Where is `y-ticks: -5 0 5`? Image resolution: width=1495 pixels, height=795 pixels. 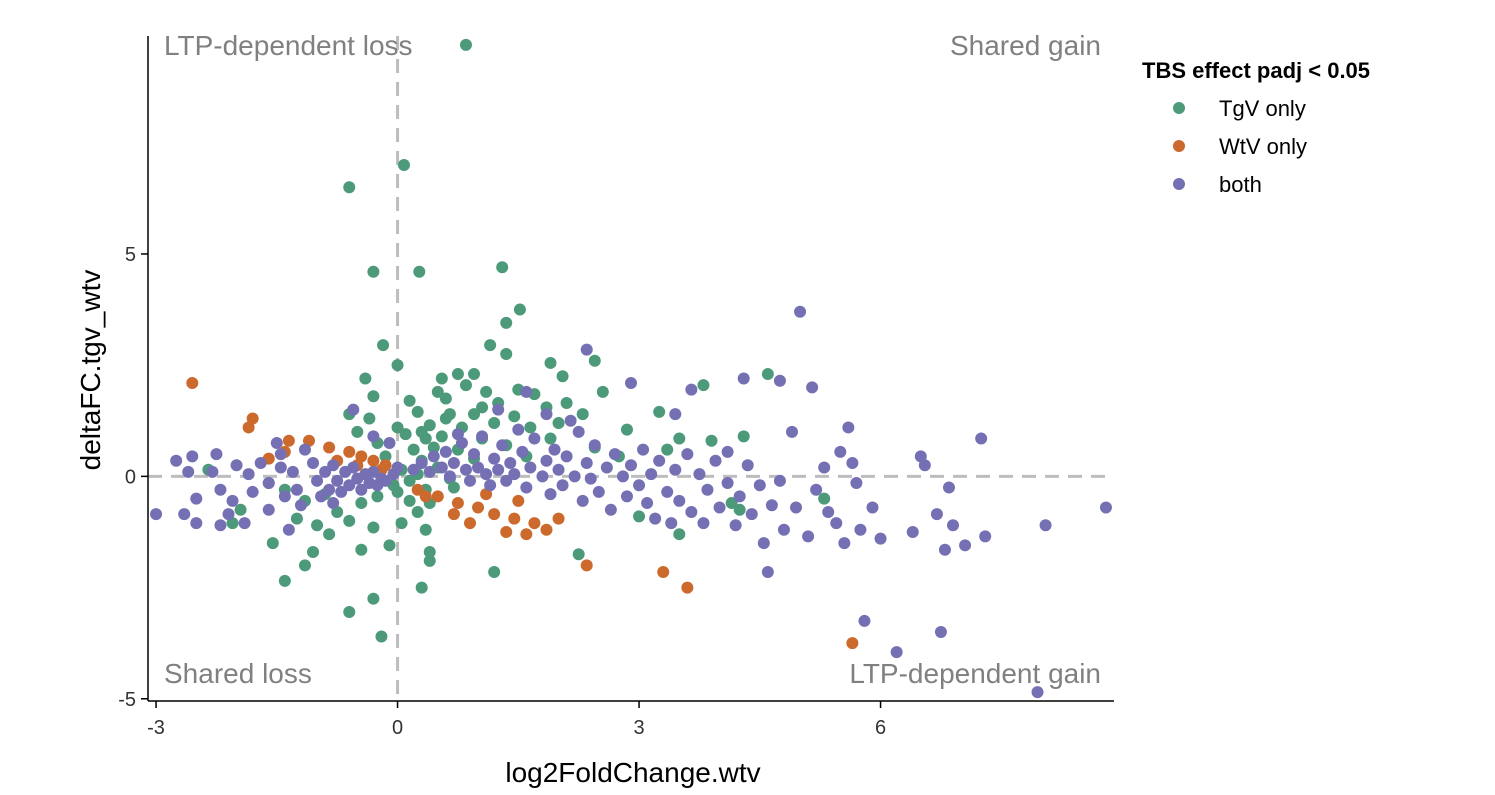 y-ticks: -5 0 5 is located at coordinates (133, 477).